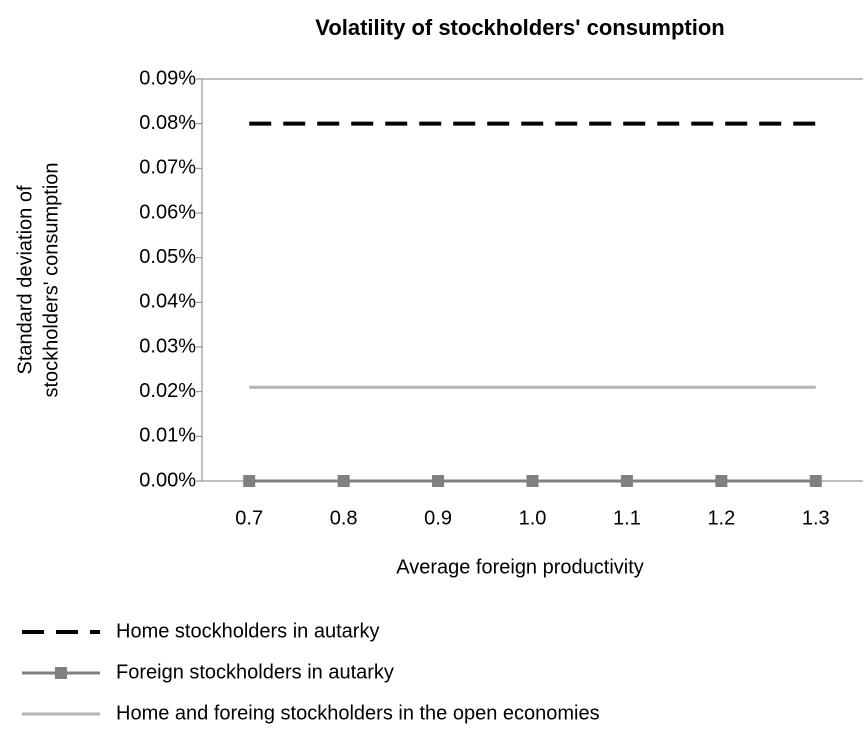 Image resolution: width=864 pixels, height=731 pixels. Describe the element at coordinates (627, 518) in the screenshot. I see `x-tick-label: 1.1` at that location.